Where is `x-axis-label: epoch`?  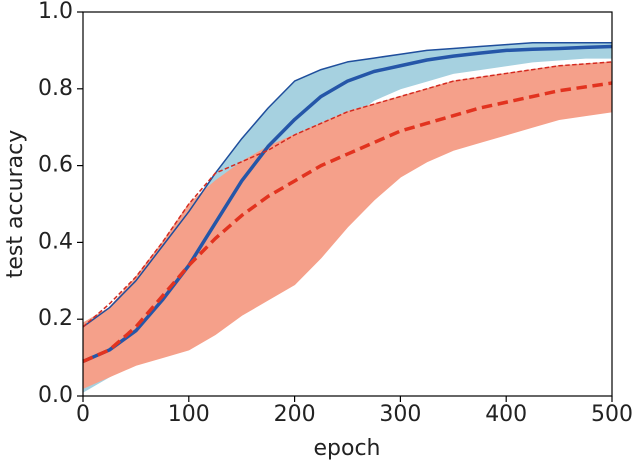
x-axis-label: epoch is located at coordinates (347, 448).